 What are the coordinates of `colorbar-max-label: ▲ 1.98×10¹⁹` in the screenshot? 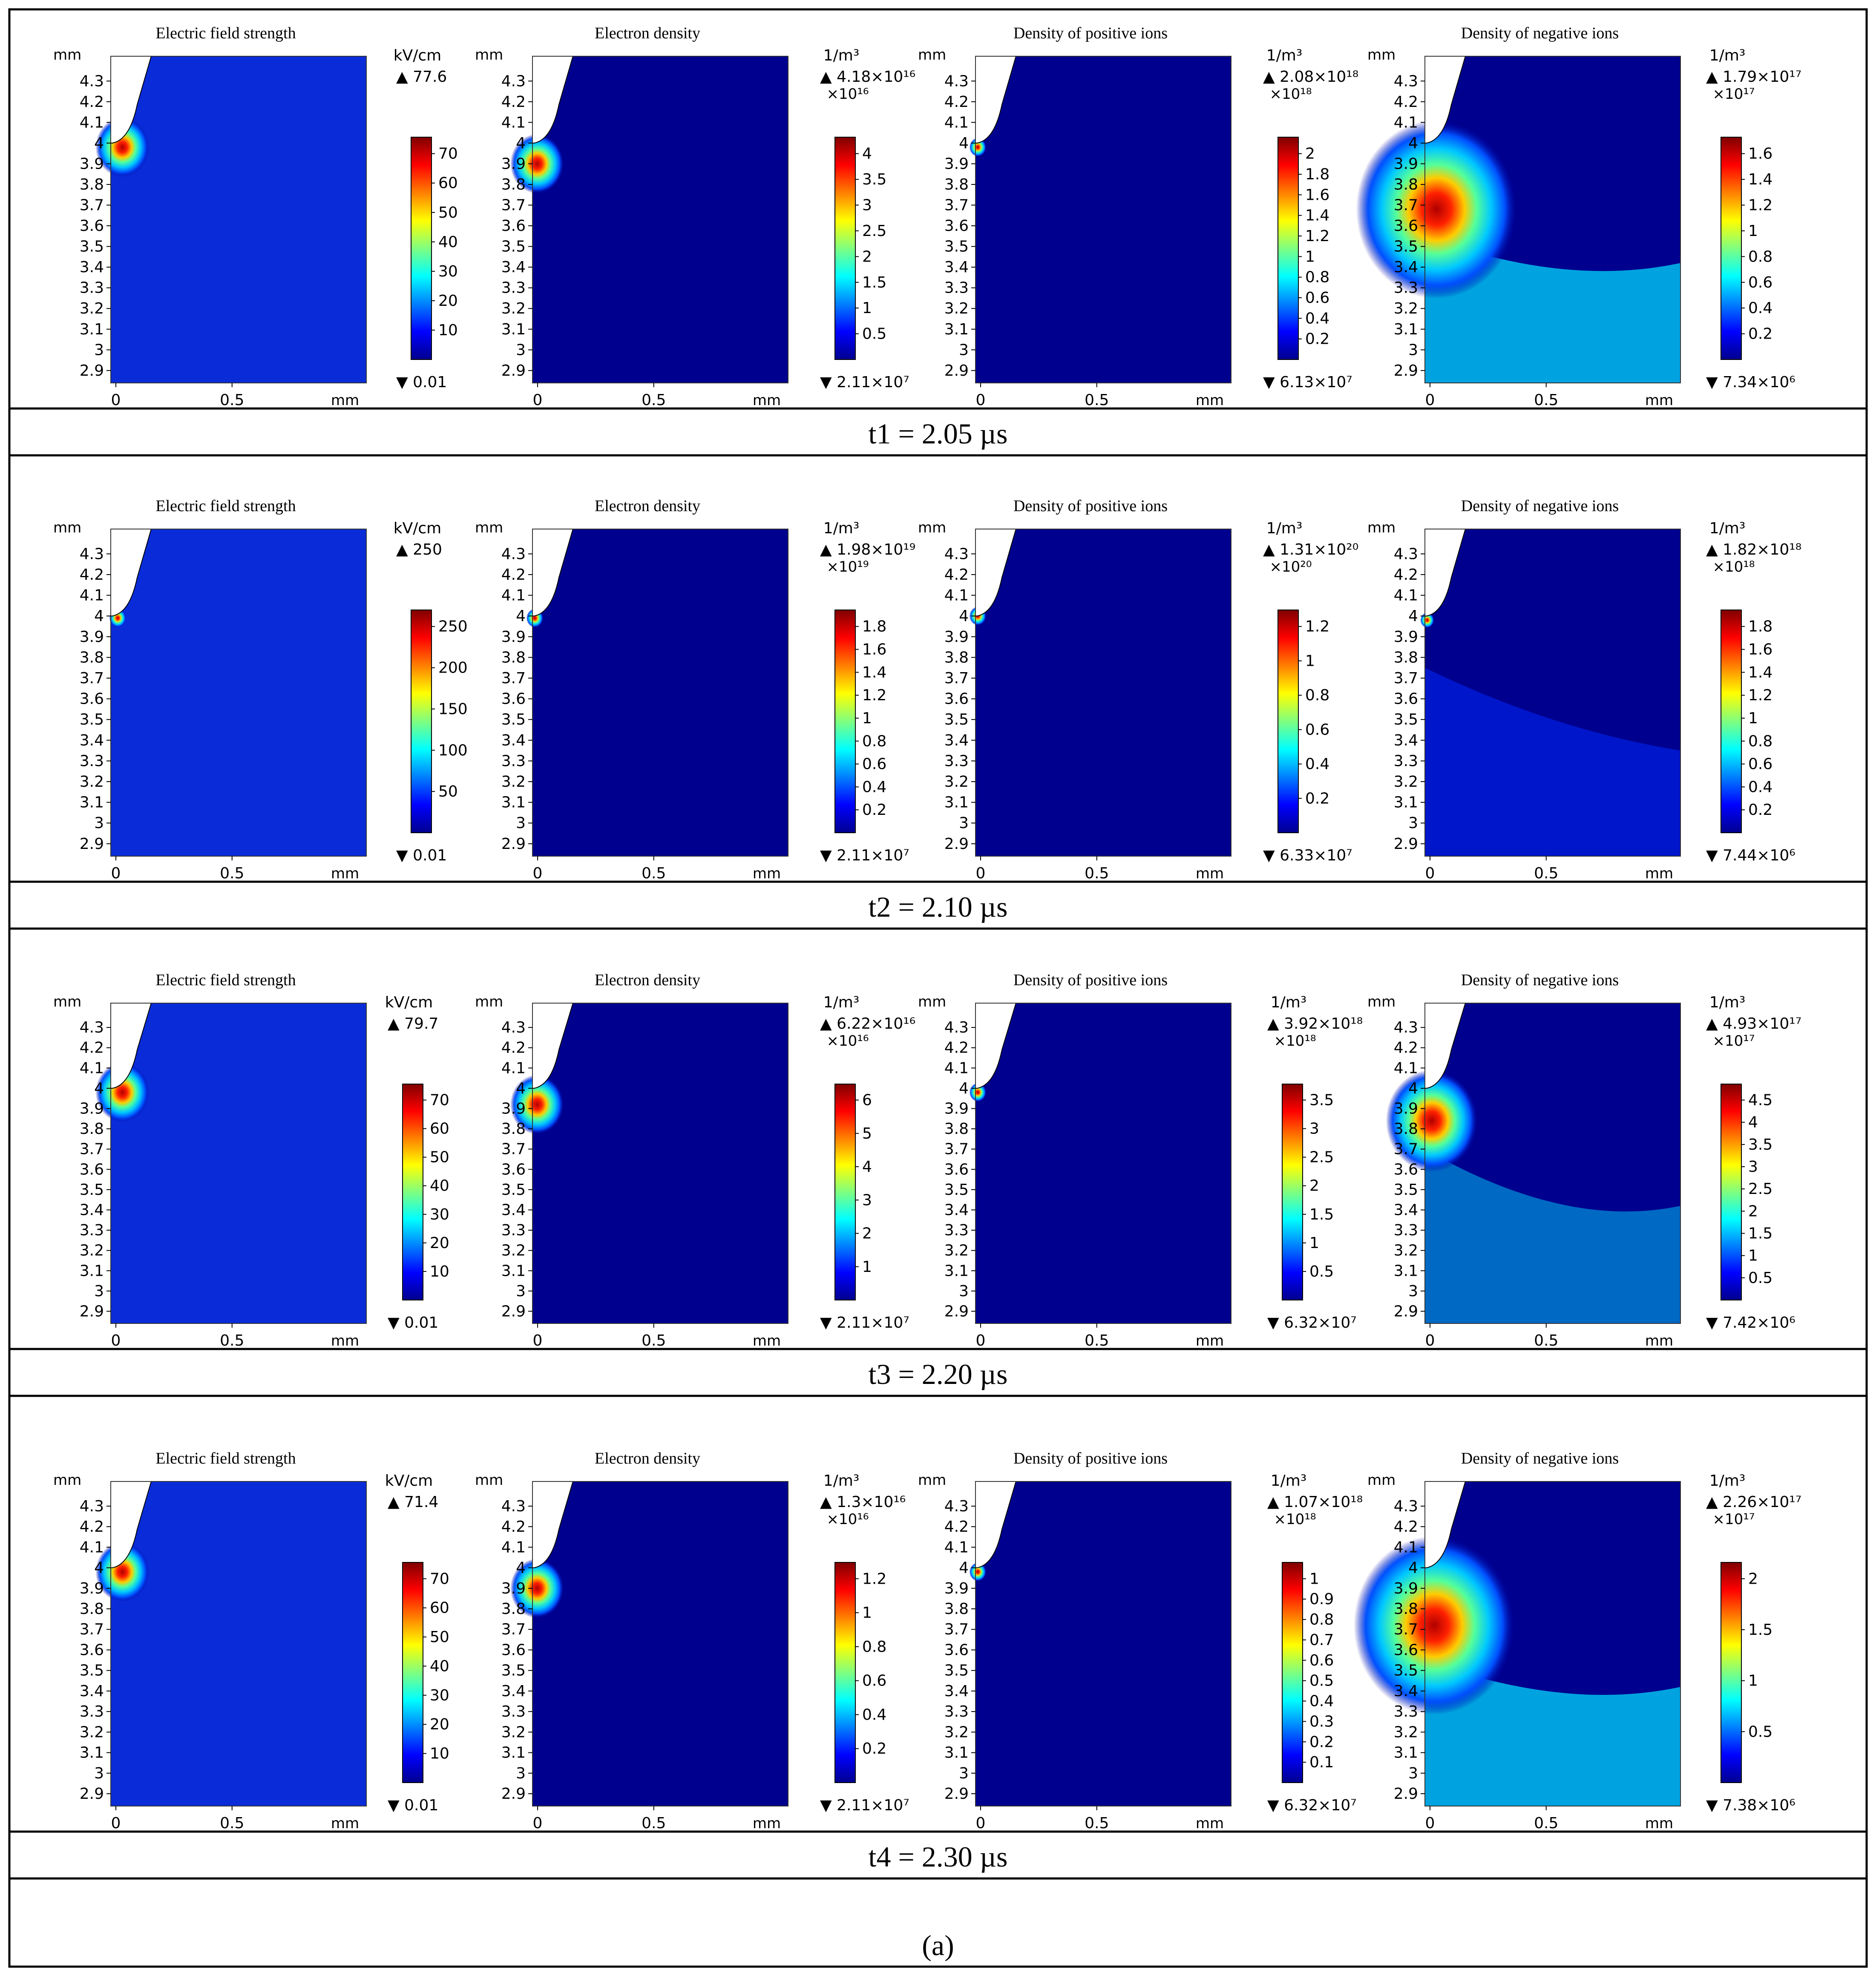 It's located at (868, 549).